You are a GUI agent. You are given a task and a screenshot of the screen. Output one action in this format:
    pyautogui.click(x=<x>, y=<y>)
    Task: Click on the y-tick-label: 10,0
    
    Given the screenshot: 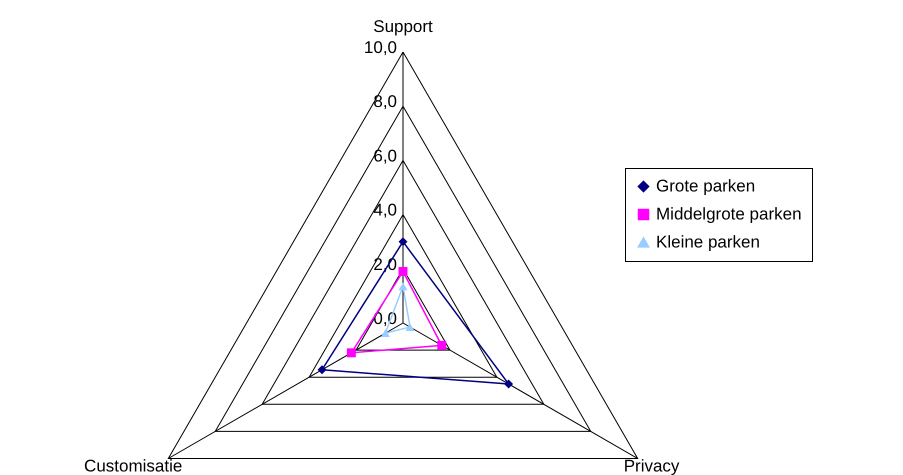 What is the action you would take?
    pyautogui.click(x=380, y=47)
    